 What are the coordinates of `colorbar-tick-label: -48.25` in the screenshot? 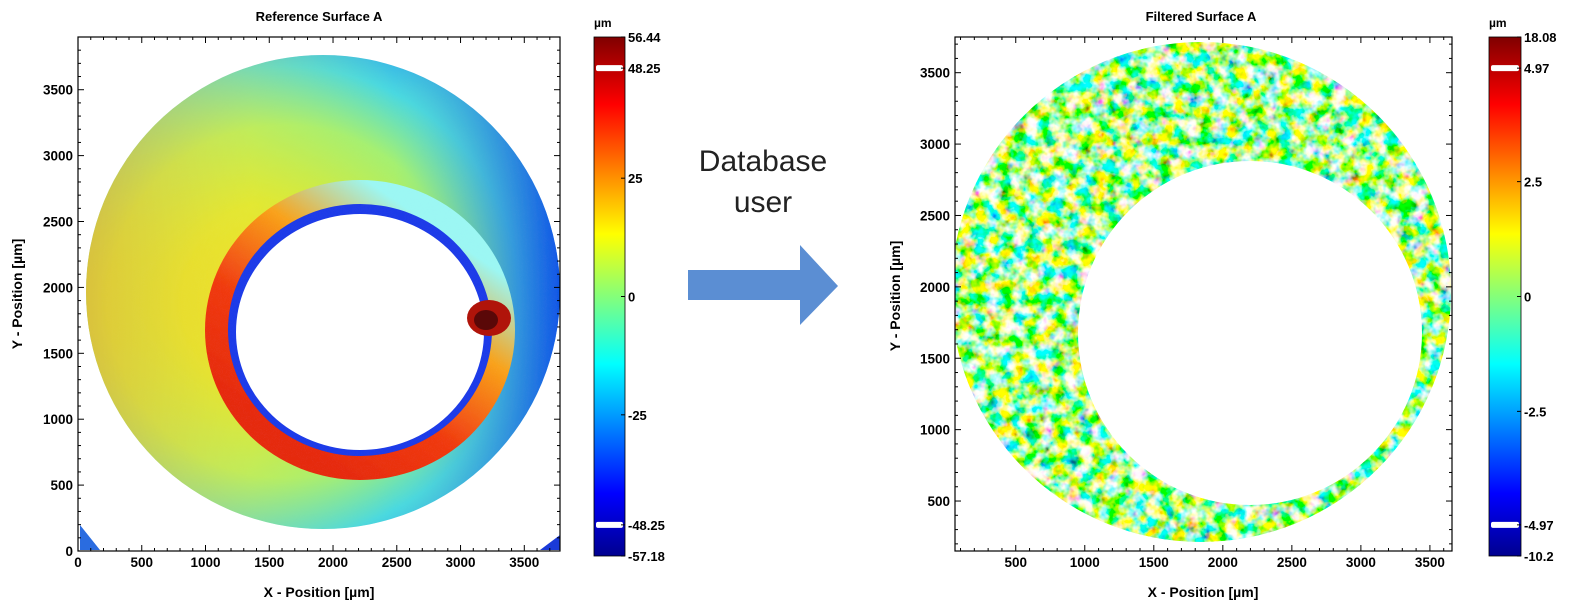 It's located at (646, 525).